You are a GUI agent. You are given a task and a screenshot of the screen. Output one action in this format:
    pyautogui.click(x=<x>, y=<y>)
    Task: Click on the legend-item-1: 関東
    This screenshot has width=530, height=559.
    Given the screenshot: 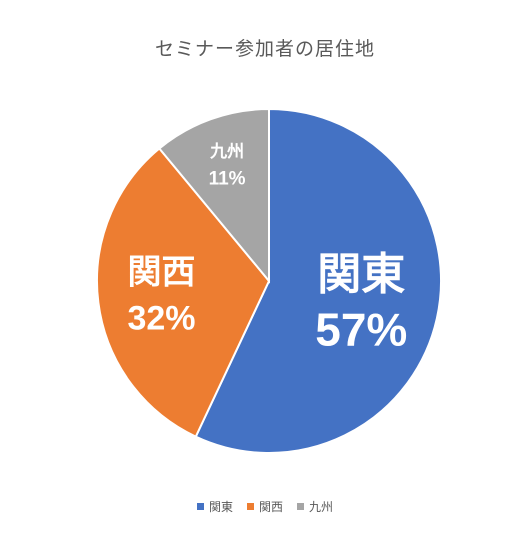 What is the action you would take?
    pyautogui.click(x=214, y=506)
    